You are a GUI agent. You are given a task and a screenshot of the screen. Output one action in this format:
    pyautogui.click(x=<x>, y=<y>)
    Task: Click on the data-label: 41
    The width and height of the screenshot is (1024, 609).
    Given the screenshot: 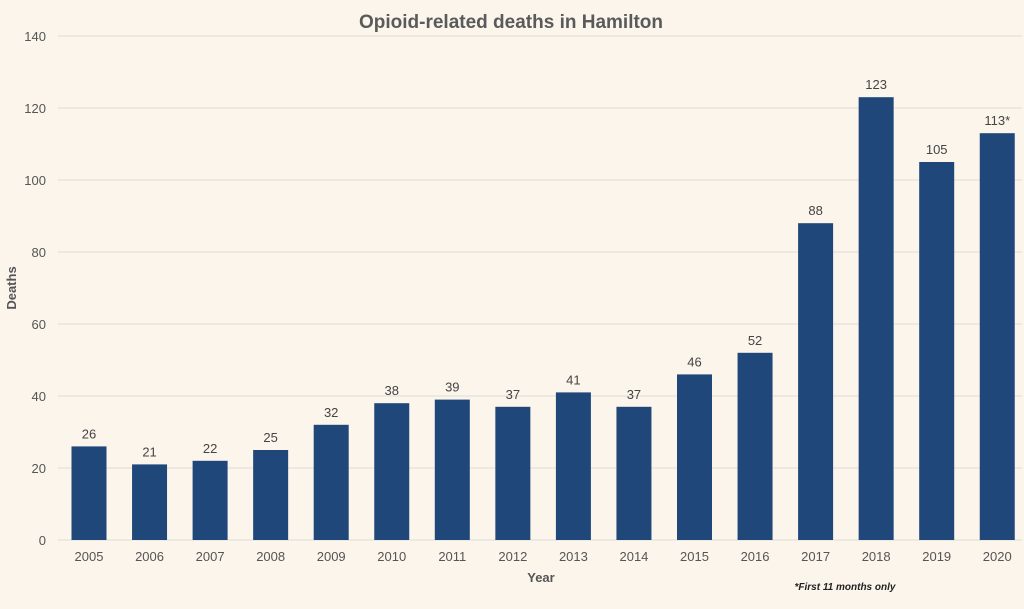 What is the action you would take?
    pyautogui.click(x=573, y=379)
    